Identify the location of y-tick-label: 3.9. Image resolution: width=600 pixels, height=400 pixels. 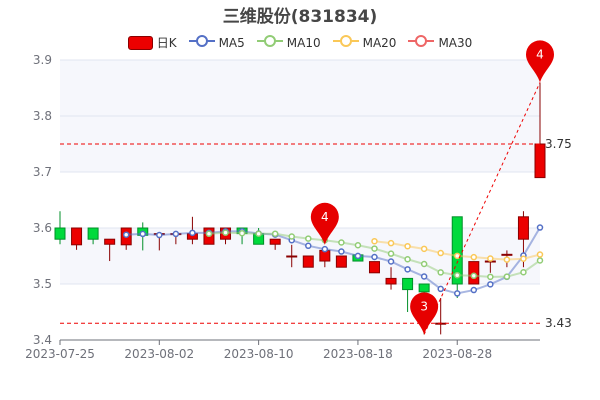
(42, 60).